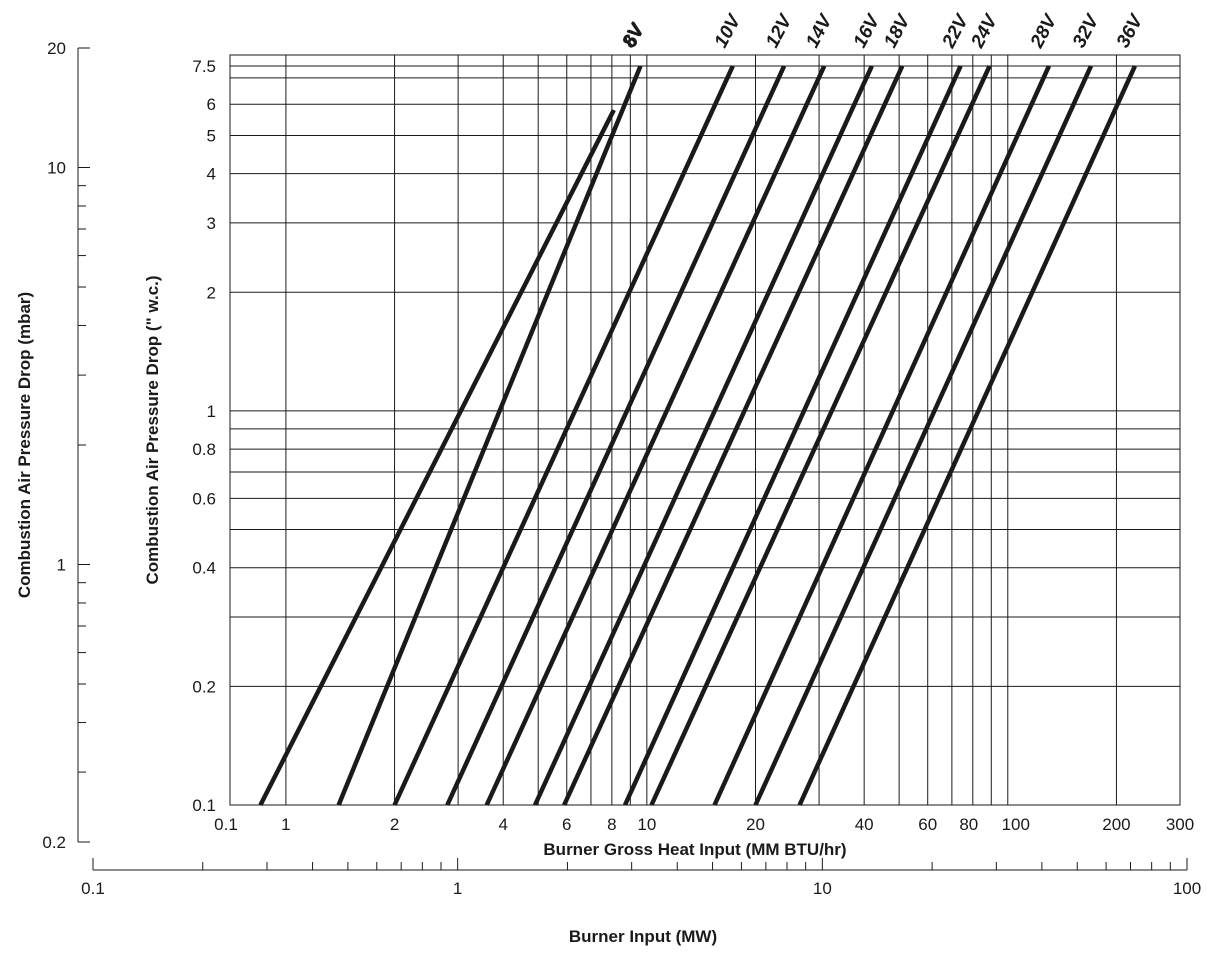 Image resolution: width=1217 pixels, height=954 pixels. I want to click on series-label-16V: 16V, so click(867, 30).